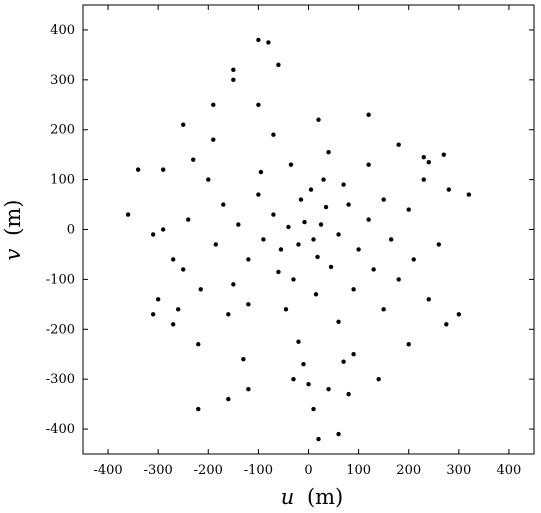  What do you see at coordinates (13, 218) in the screenshot?
I see `y-axis-unit: (m)` at bounding box center [13, 218].